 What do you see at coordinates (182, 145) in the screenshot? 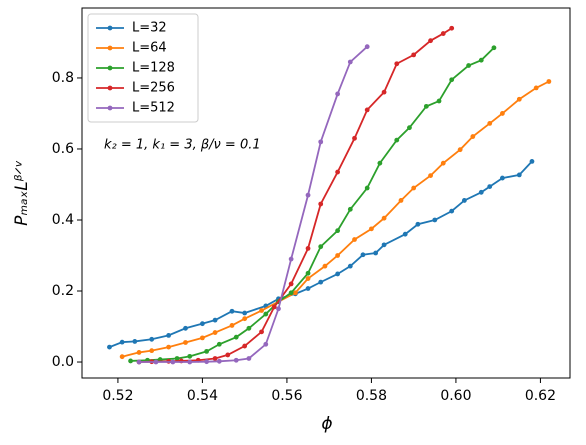
I see `annotation: k₂ = 1, k₁ = 3, β/ν = 0.1` at bounding box center [182, 145].